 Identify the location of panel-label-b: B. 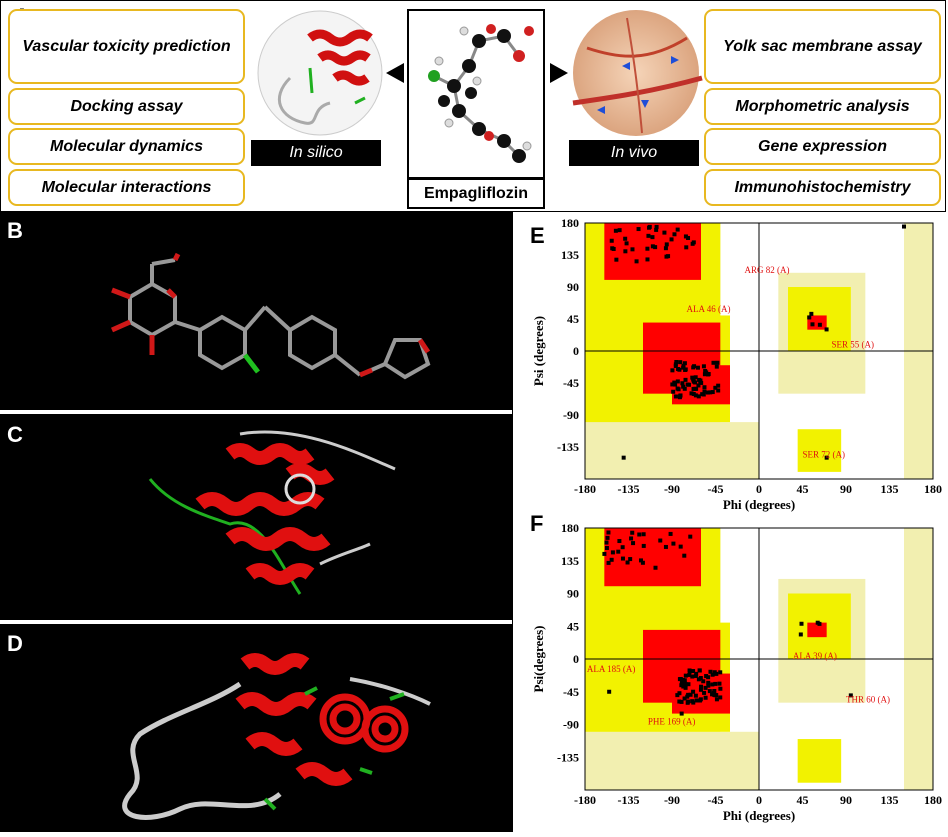
(15, 230).